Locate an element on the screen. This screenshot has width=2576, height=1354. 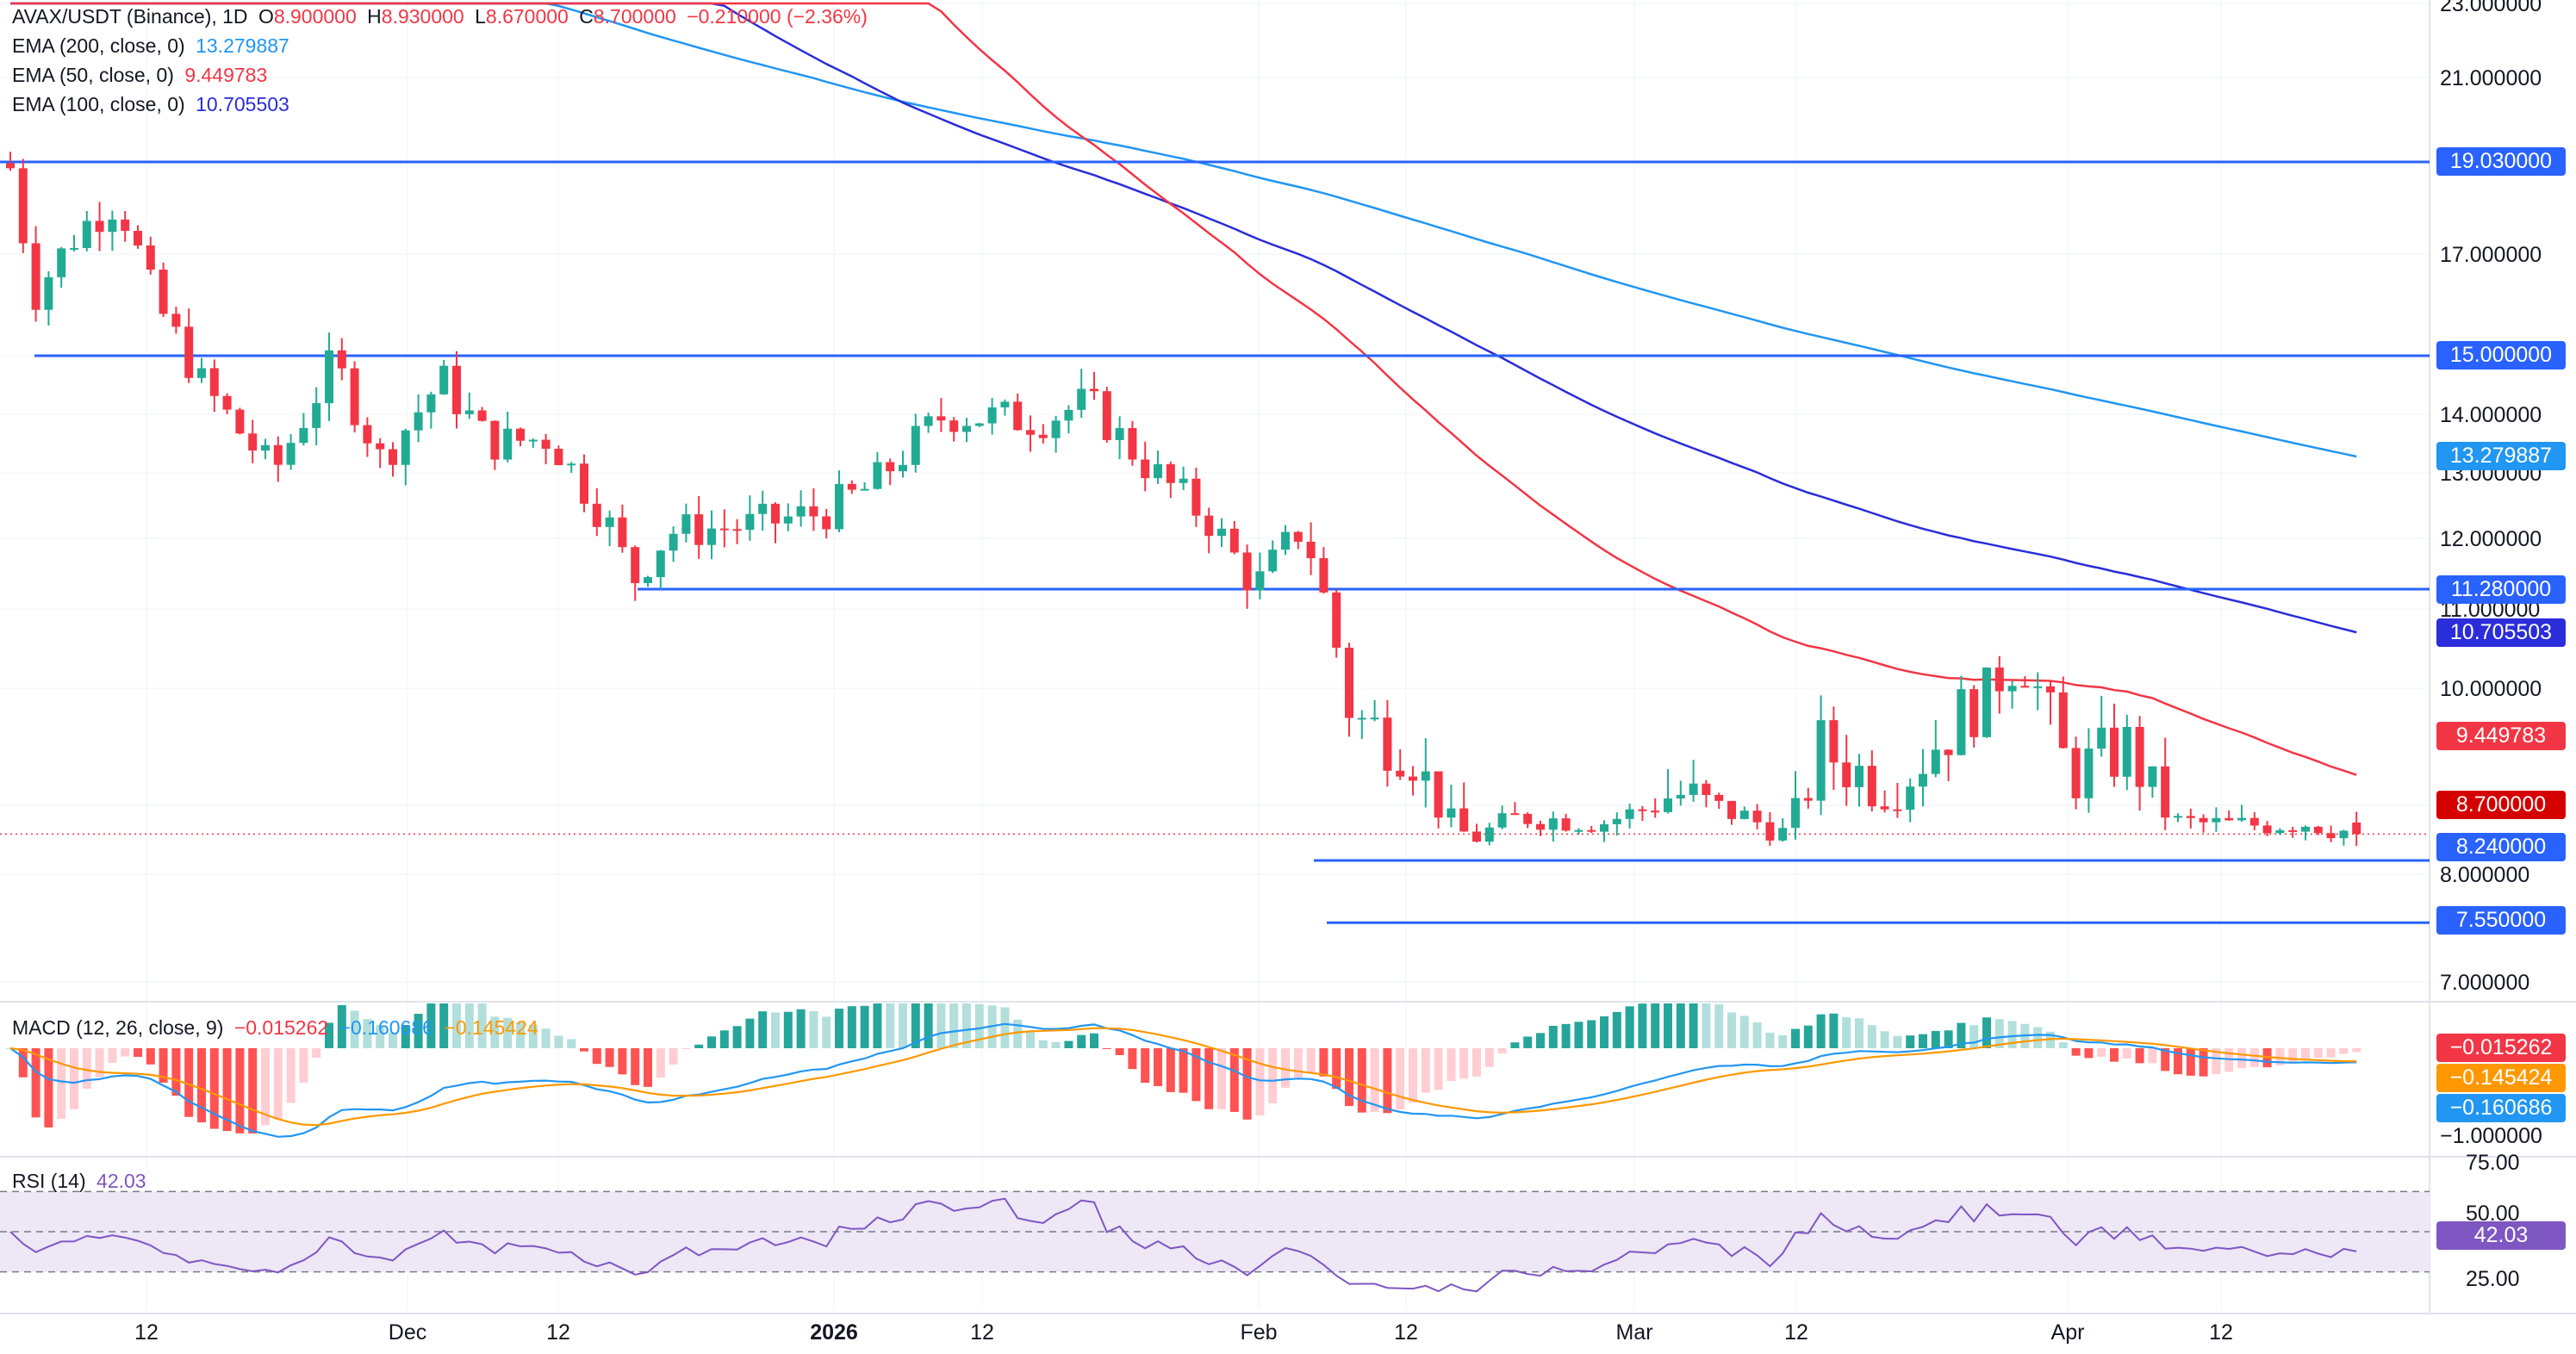
close-value: 8.700000 is located at coordinates (635, 16).